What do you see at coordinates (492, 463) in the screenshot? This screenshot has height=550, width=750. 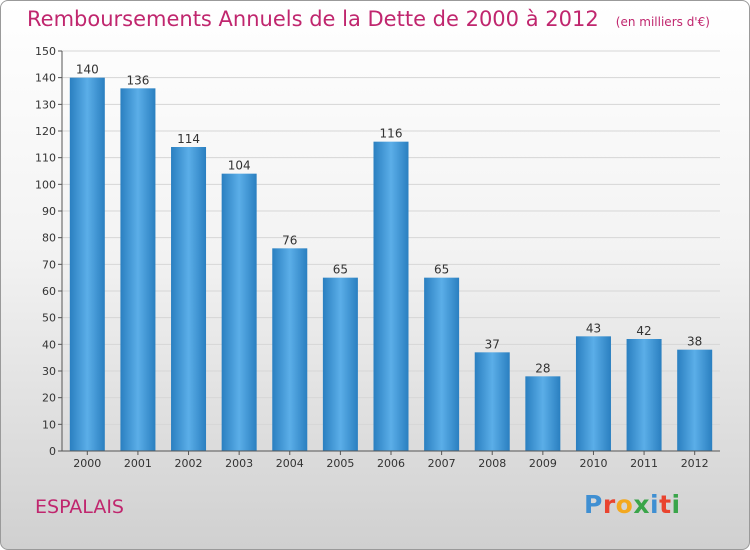 I see `x-tick-label: 2008` at bounding box center [492, 463].